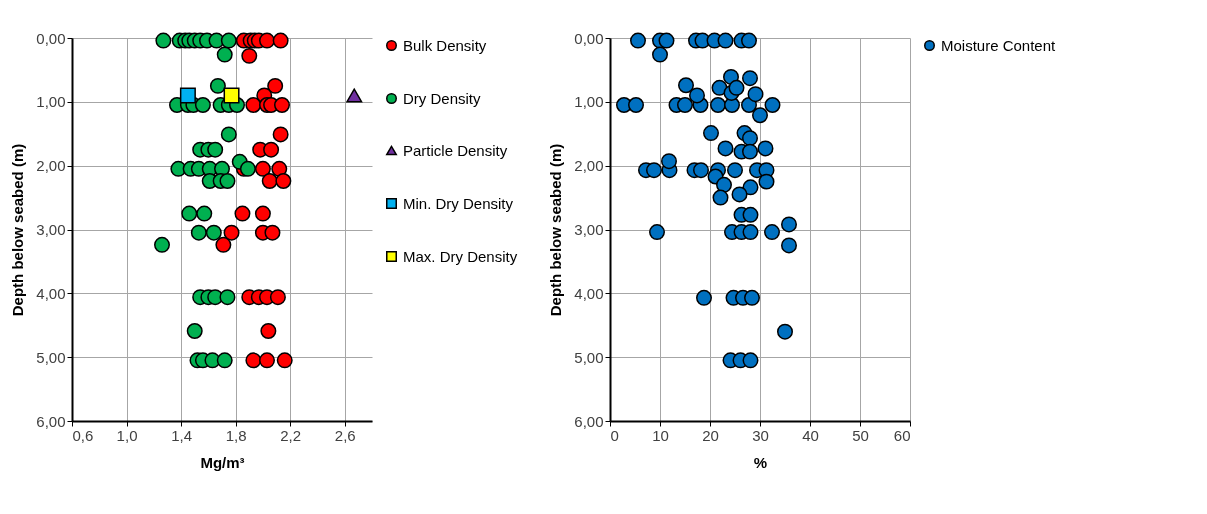  What do you see at coordinates (222, 462) in the screenshot?
I see `x-axis-title: Mg/m³` at bounding box center [222, 462].